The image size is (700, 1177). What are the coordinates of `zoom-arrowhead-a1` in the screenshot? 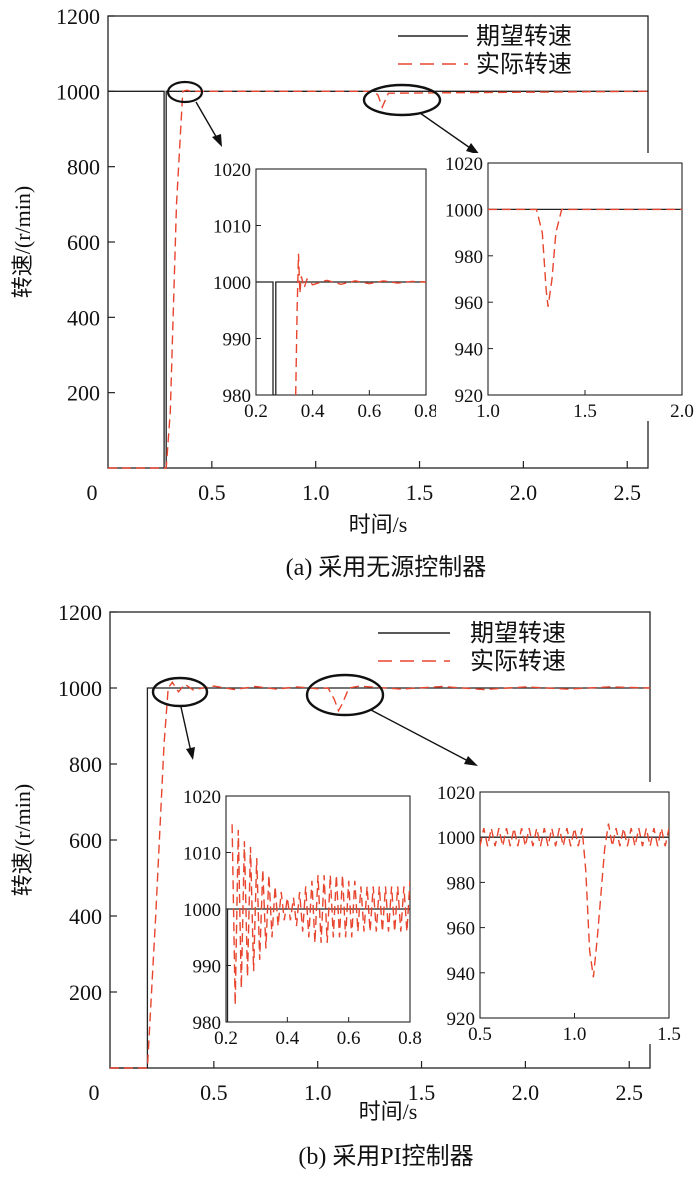 It's located at (217, 140).